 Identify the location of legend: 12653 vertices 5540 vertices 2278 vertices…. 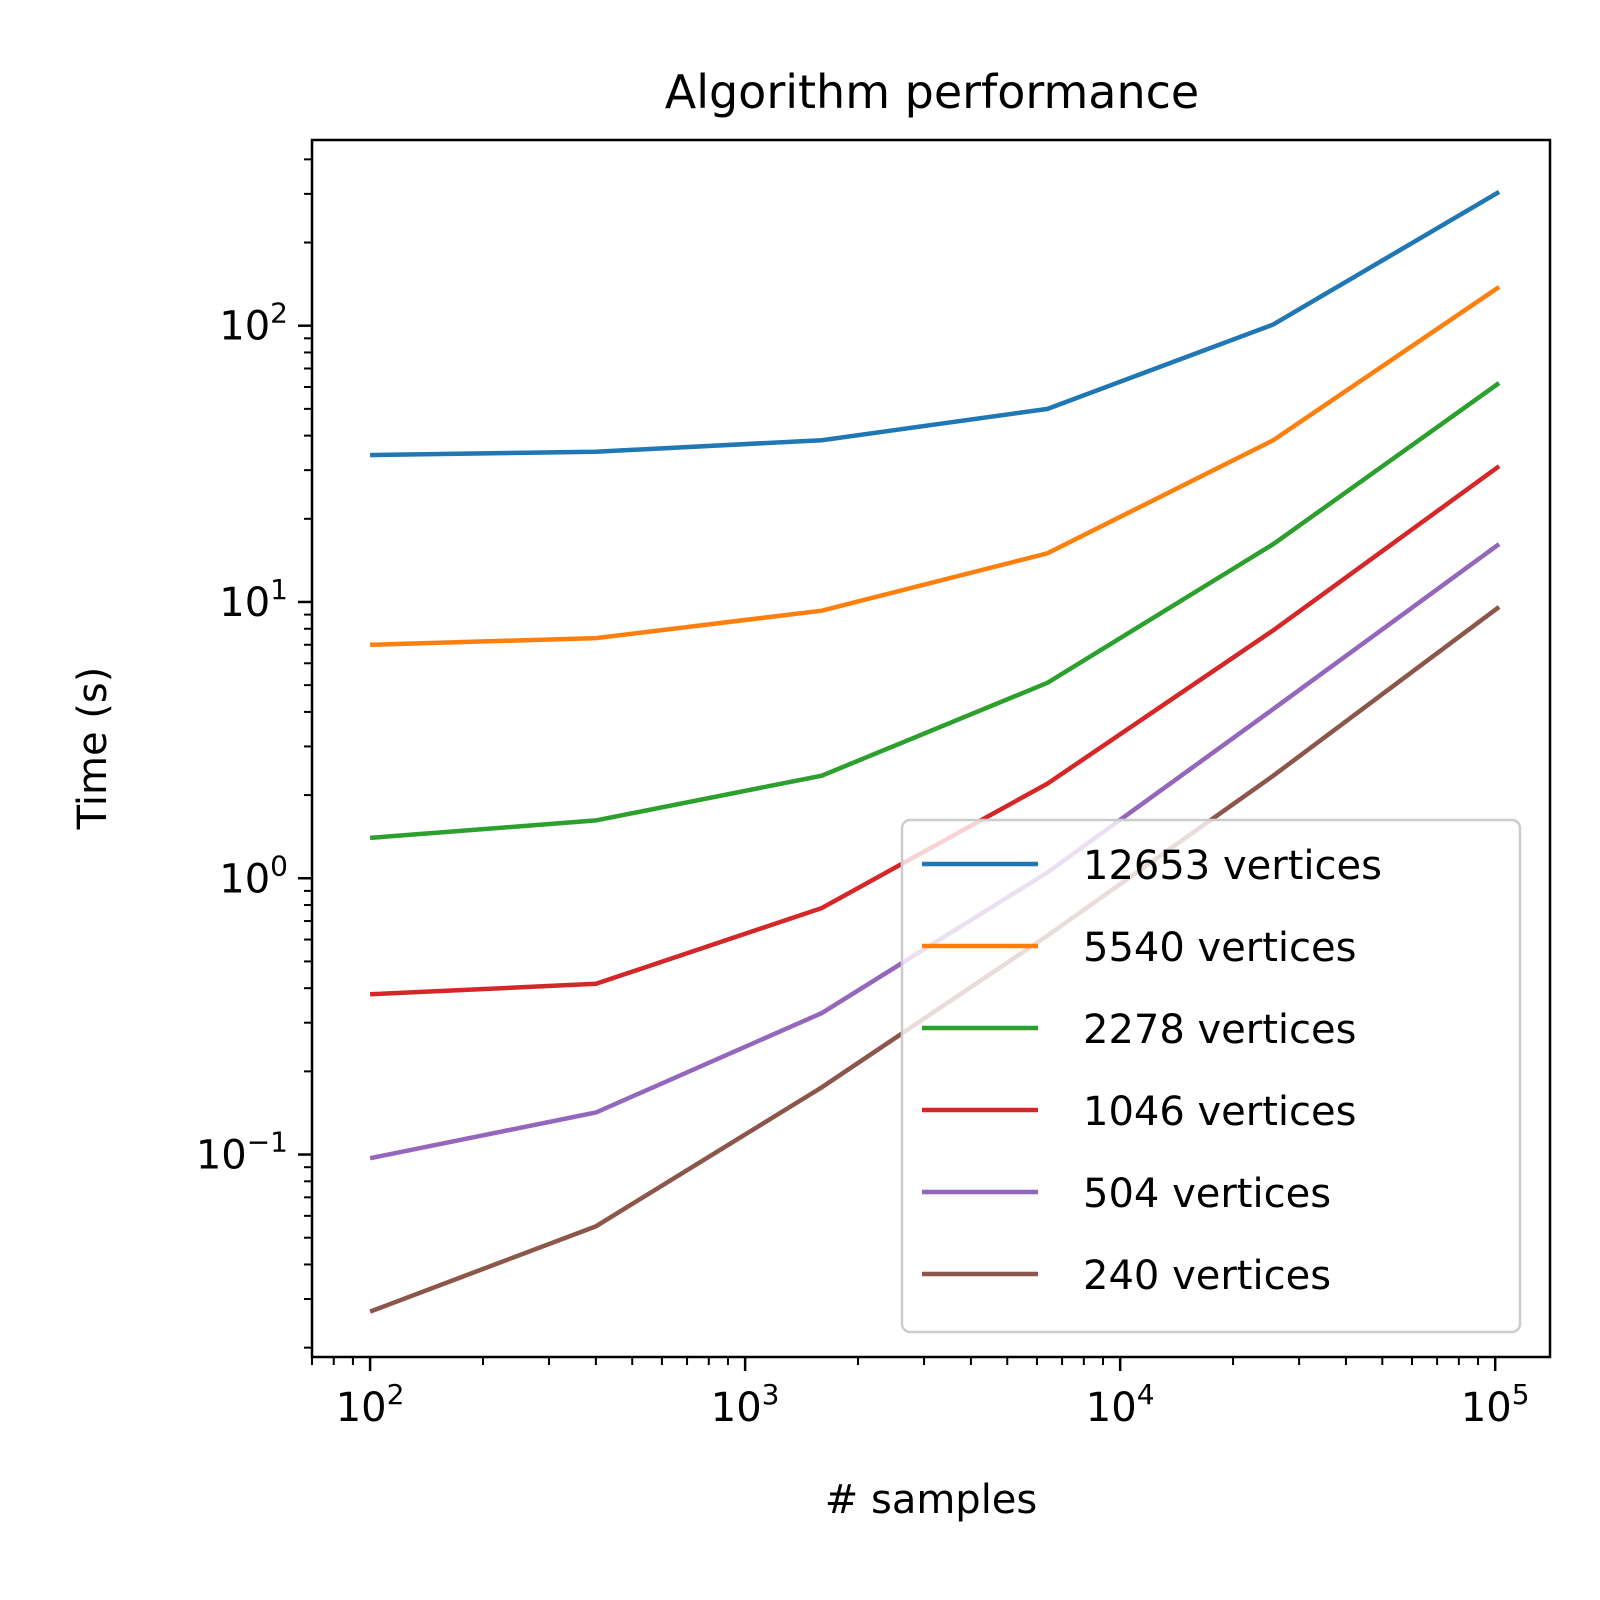
(1211, 1076).